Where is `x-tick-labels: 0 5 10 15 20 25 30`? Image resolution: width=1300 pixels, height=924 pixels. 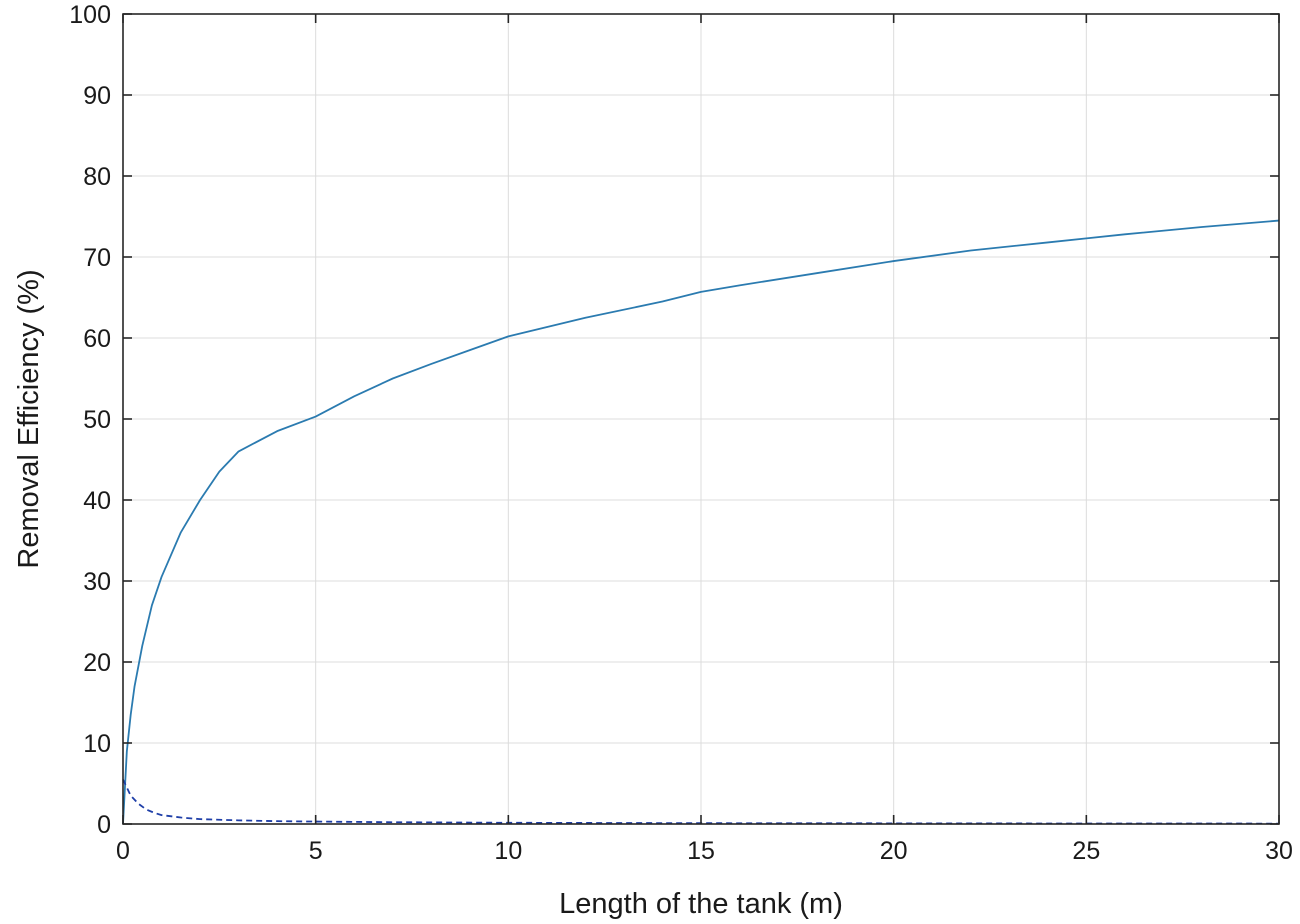 x-tick-labels: 0 5 10 15 20 25 30 is located at coordinates (704, 851).